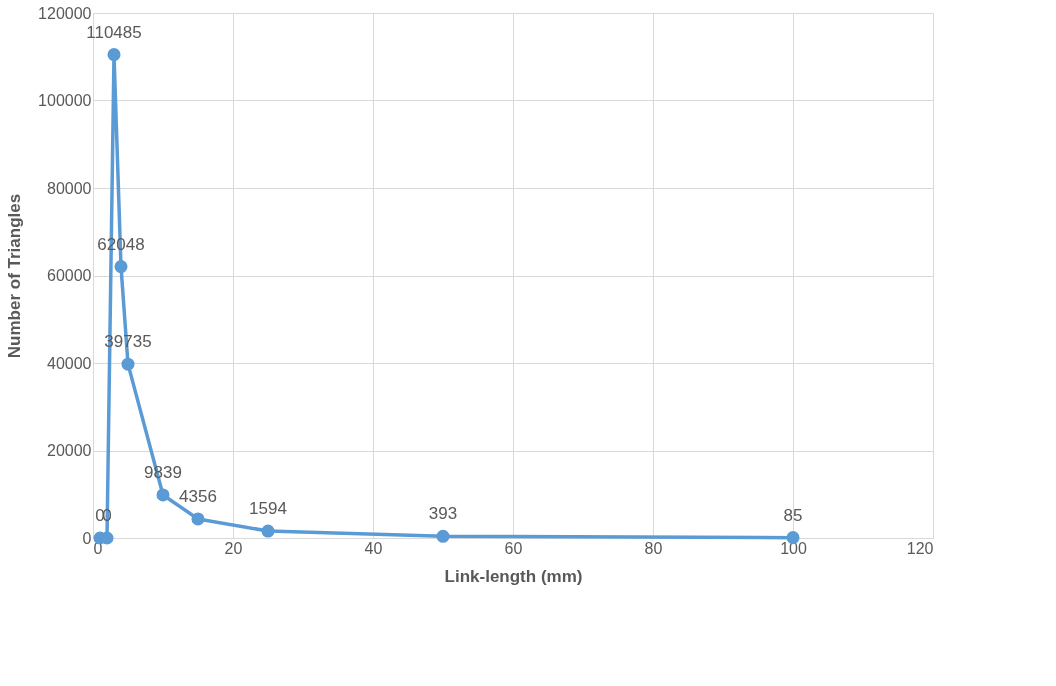 This screenshot has height=686, width=1056. I want to click on x-tick-label: 120, so click(920, 548).